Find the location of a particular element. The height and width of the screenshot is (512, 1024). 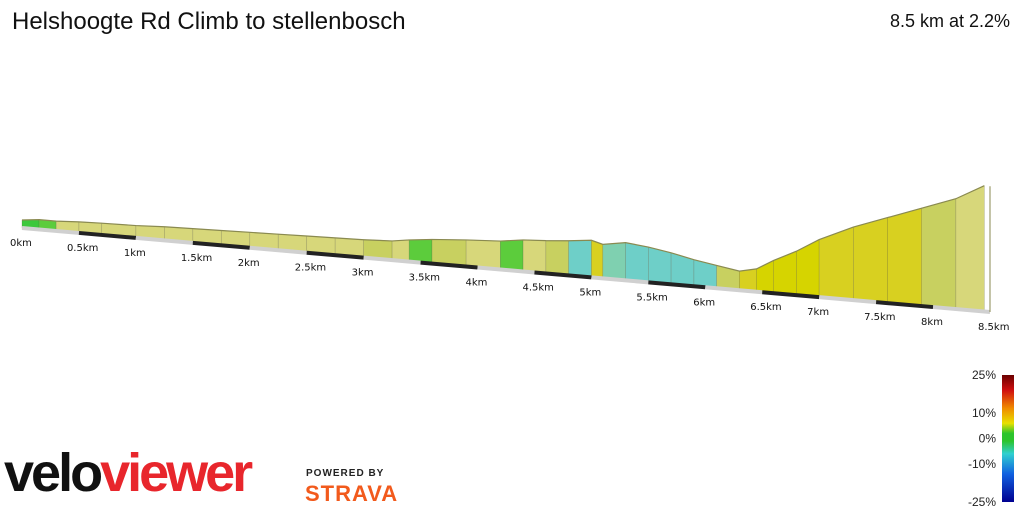

gradient-legend: 25% 10% 0% -10% -25% is located at coordinates (991, 438).